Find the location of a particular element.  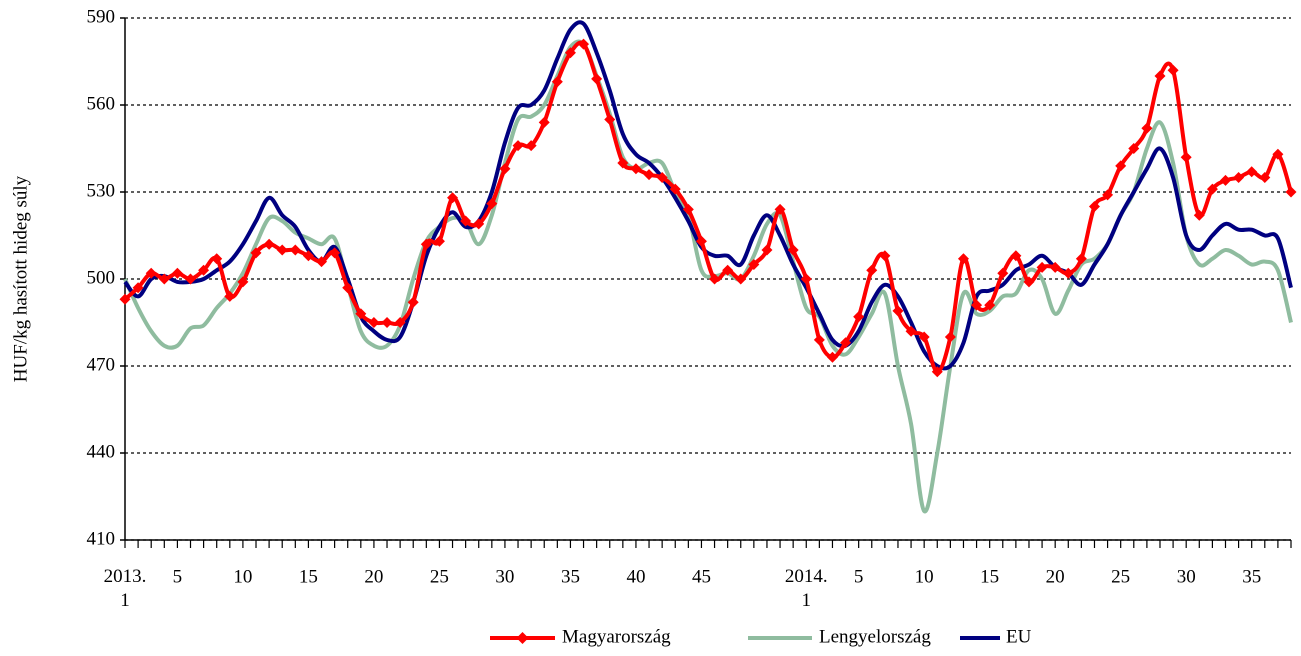

y-tick-label: 410 is located at coordinates (101, 538).